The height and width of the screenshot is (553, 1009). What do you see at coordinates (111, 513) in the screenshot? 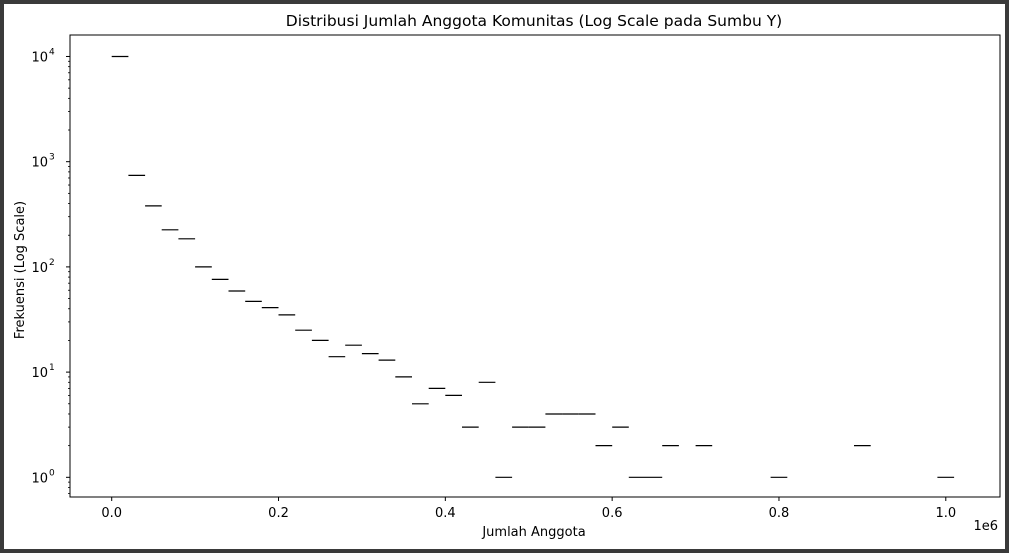
I see `x-tick-label: 0.0` at bounding box center [111, 513].